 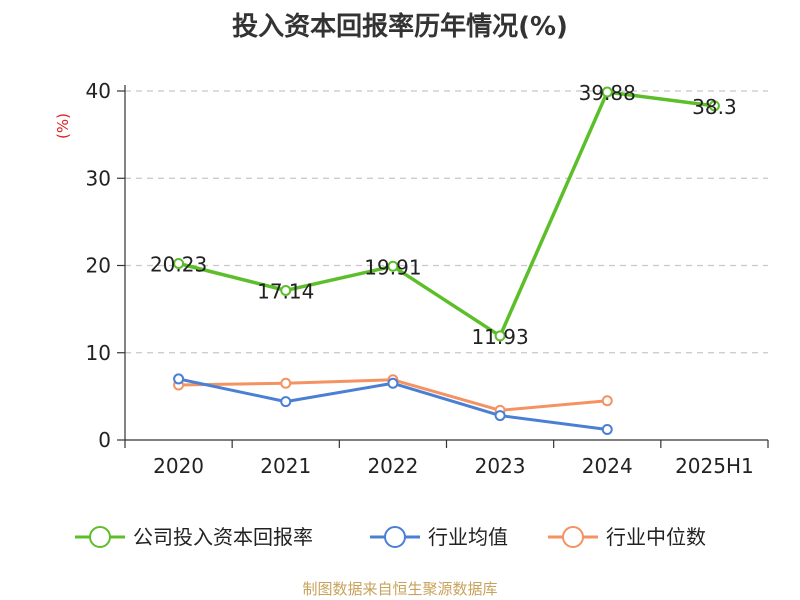 What do you see at coordinates (400, 589) in the screenshot?
I see `source-note: 制图数据来自恒生聚源数据库` at bounding box center [400, 589].